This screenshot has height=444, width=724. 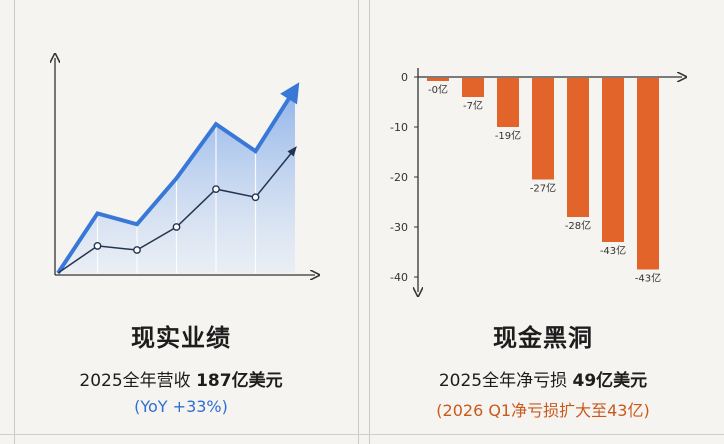 I want to click on divider-bottom, so click(x=362, y=434).